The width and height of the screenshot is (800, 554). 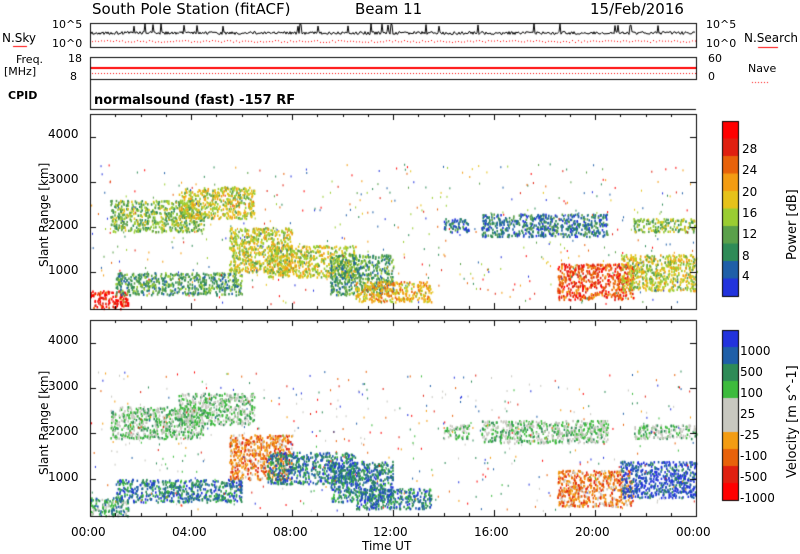 I want to click on noise-tick-left-bottom: 10^0, so click(x=67, y=43).